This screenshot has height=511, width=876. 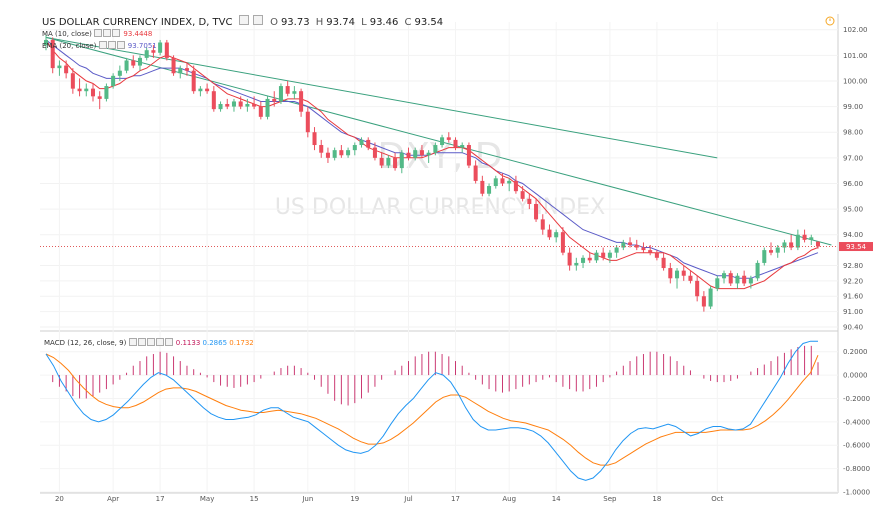 I want to click on time-tick-label: 15, so click(x=254, y=499).